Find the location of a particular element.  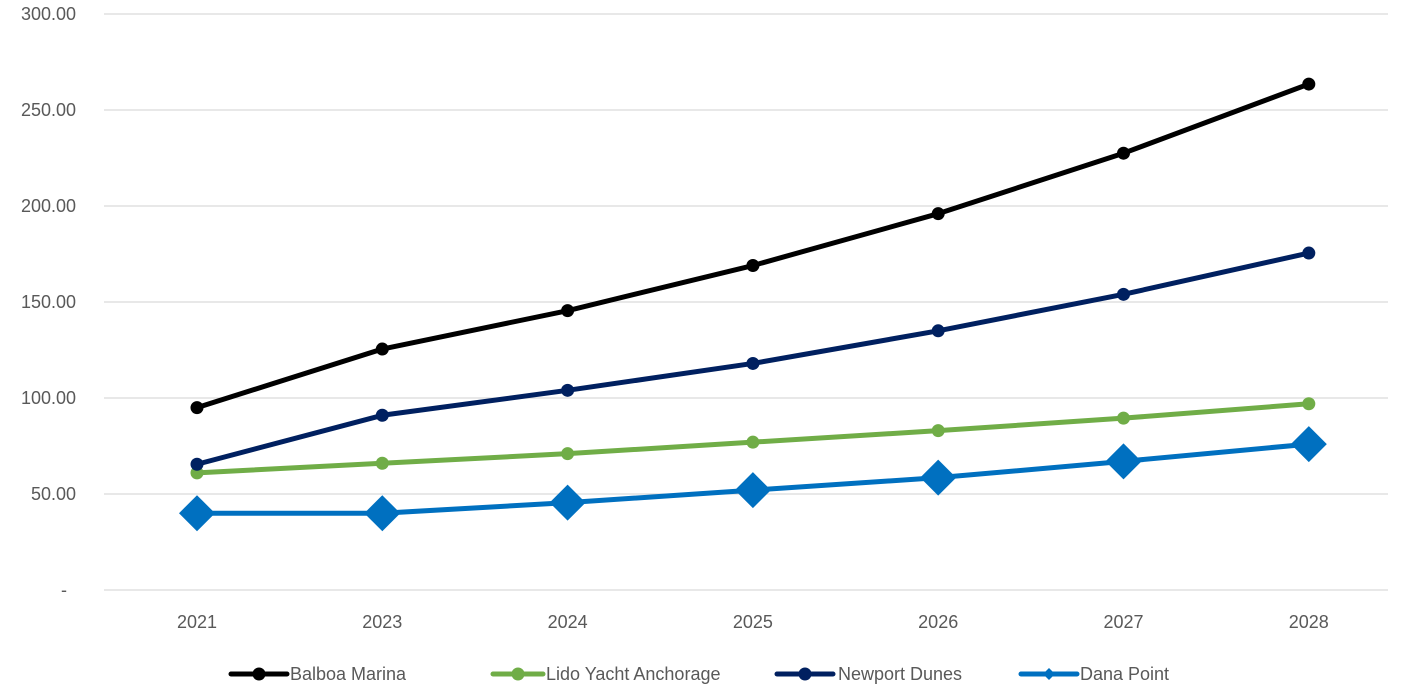

series-dana-point is located at coordinates (753, 479).